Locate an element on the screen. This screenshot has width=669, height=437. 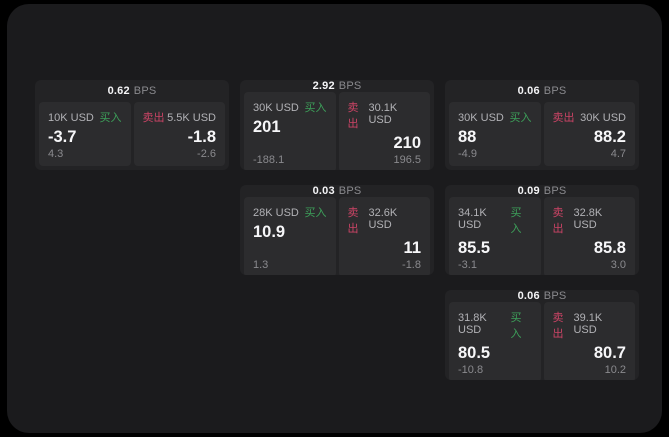
sell-price-value: 88.2 is located at coordinates (609, 137).